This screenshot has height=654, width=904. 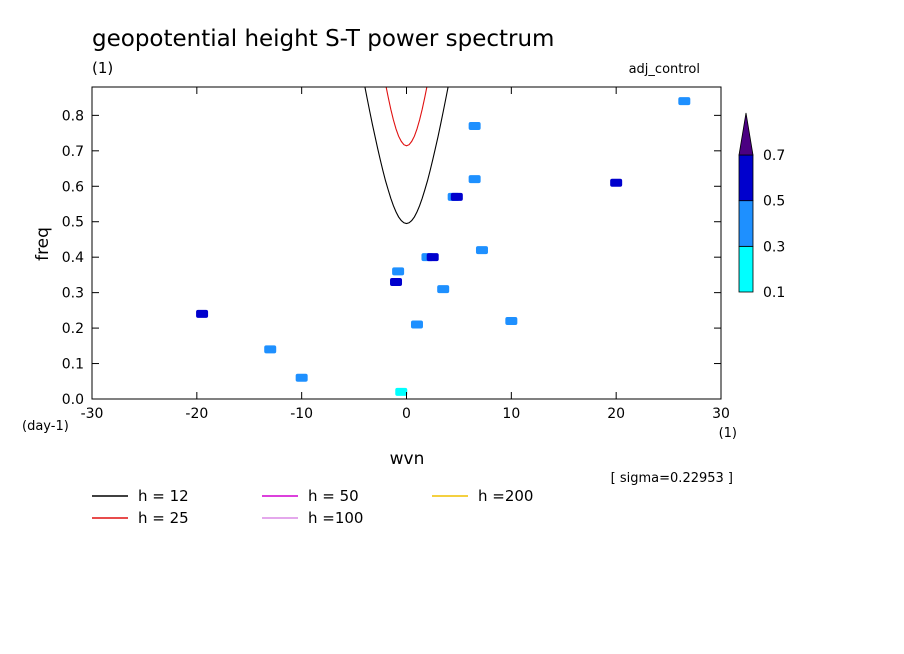 What do you see at coordinates (774, 293) in the screenshot?
I see `colorbar-label: 0.1` at bounding box center [774, 293].